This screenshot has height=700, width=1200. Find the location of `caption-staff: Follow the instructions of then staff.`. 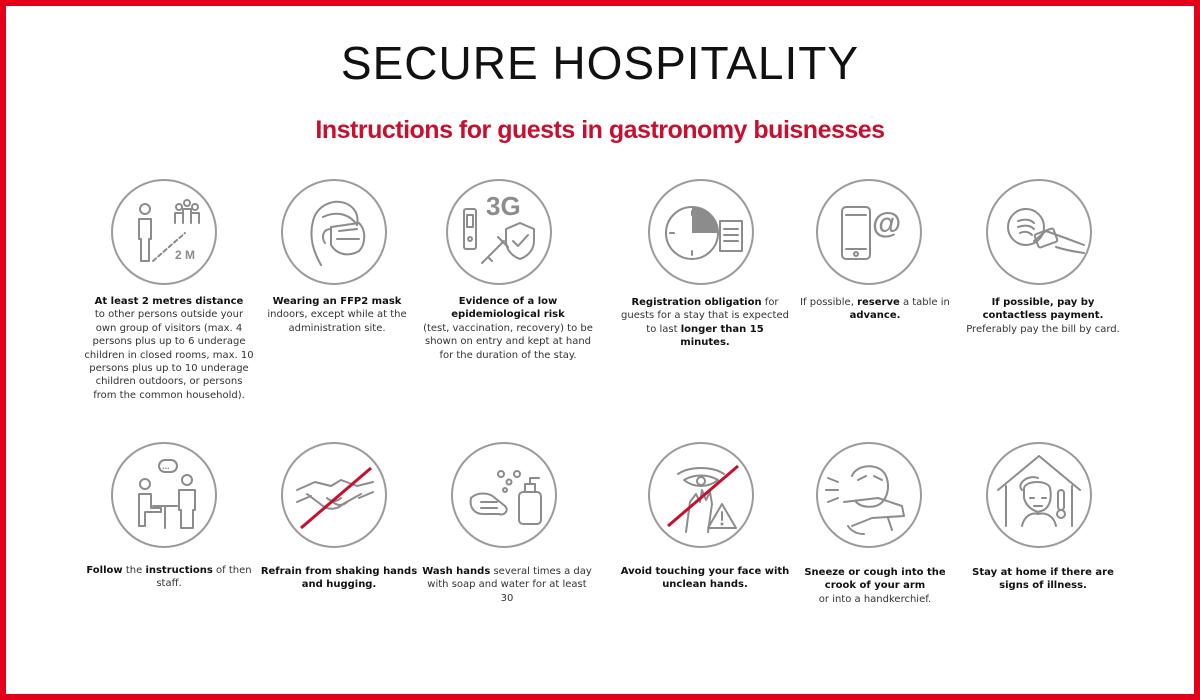

caption-staff: Follow the instructions of then staff. is located at coordinates (169, 577).